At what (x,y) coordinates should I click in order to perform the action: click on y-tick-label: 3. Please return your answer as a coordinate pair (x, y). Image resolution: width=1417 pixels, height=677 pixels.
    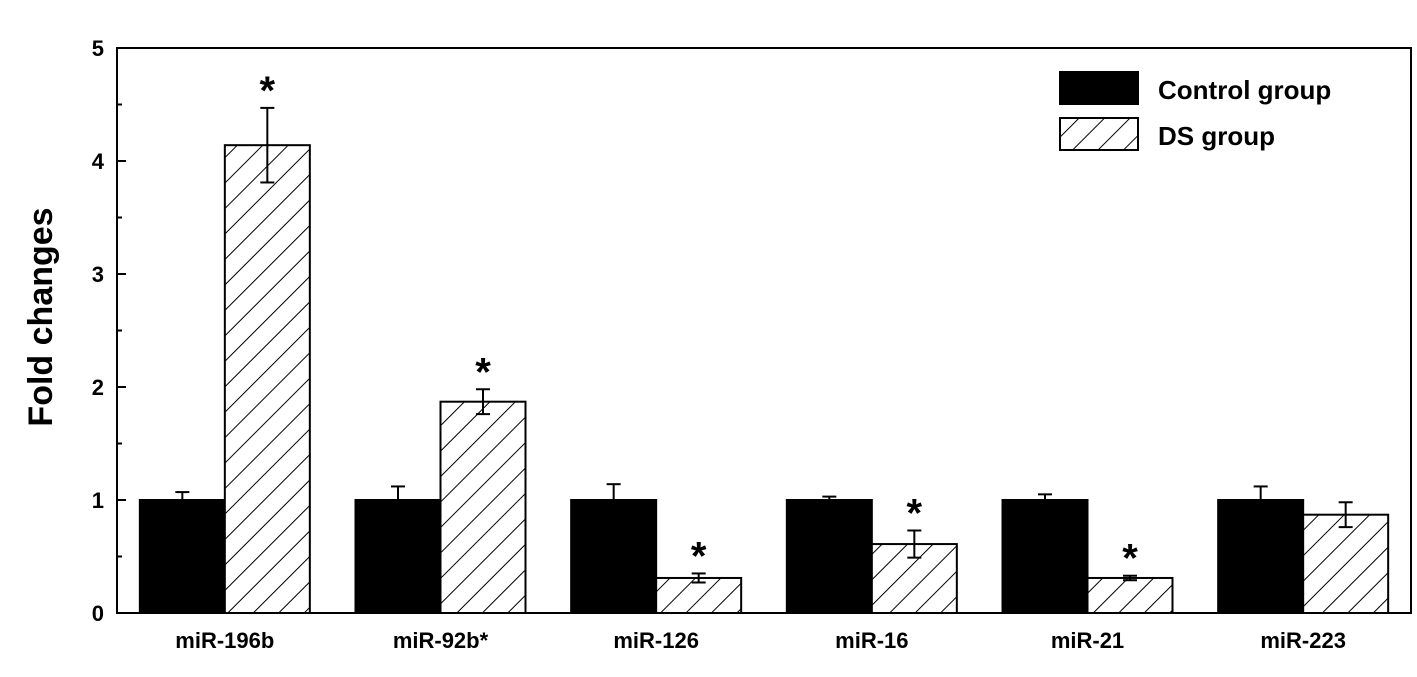
    Looking at the image, I should click on (98, 274).